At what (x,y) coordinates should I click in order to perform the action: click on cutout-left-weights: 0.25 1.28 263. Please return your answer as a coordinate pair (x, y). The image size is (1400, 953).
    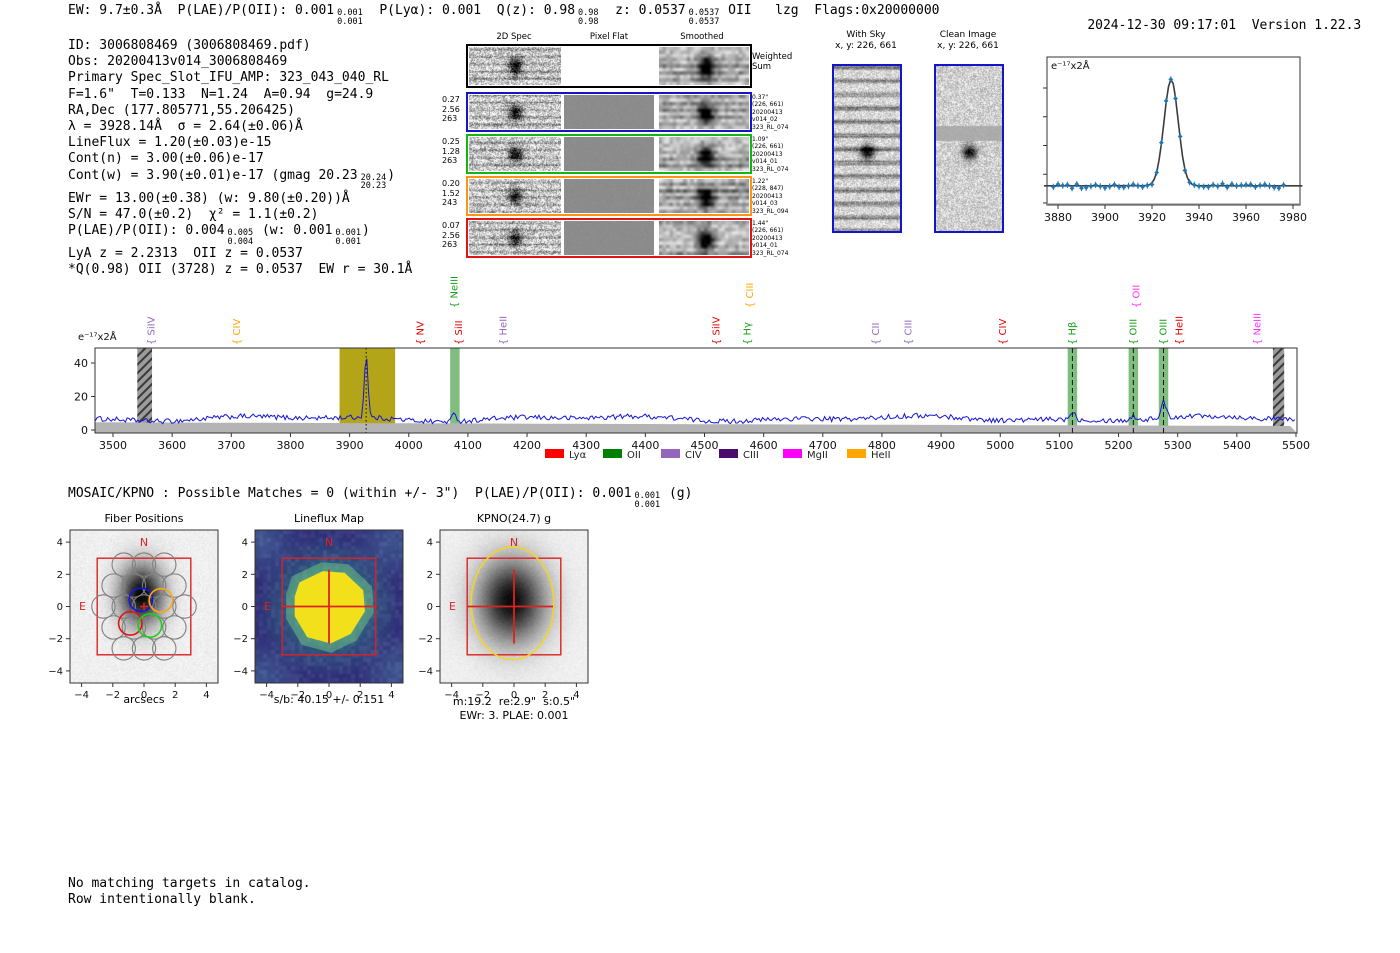
    Looking at the image, I should click on (451, 151).